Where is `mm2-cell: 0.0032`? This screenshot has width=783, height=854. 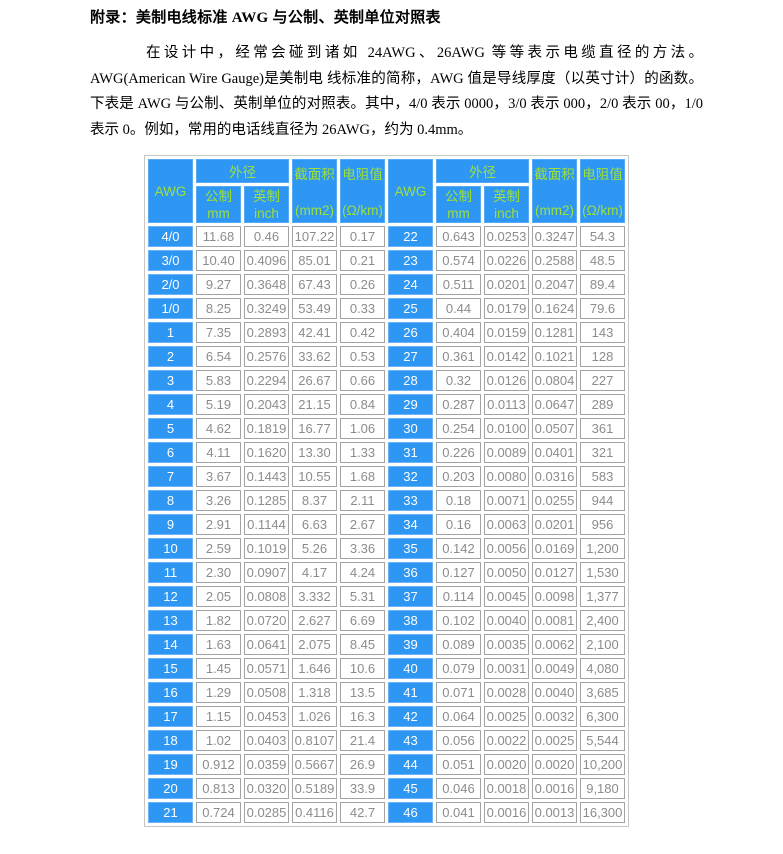 mm2-cell: 0.0032 is located at coordinates (554, 716).